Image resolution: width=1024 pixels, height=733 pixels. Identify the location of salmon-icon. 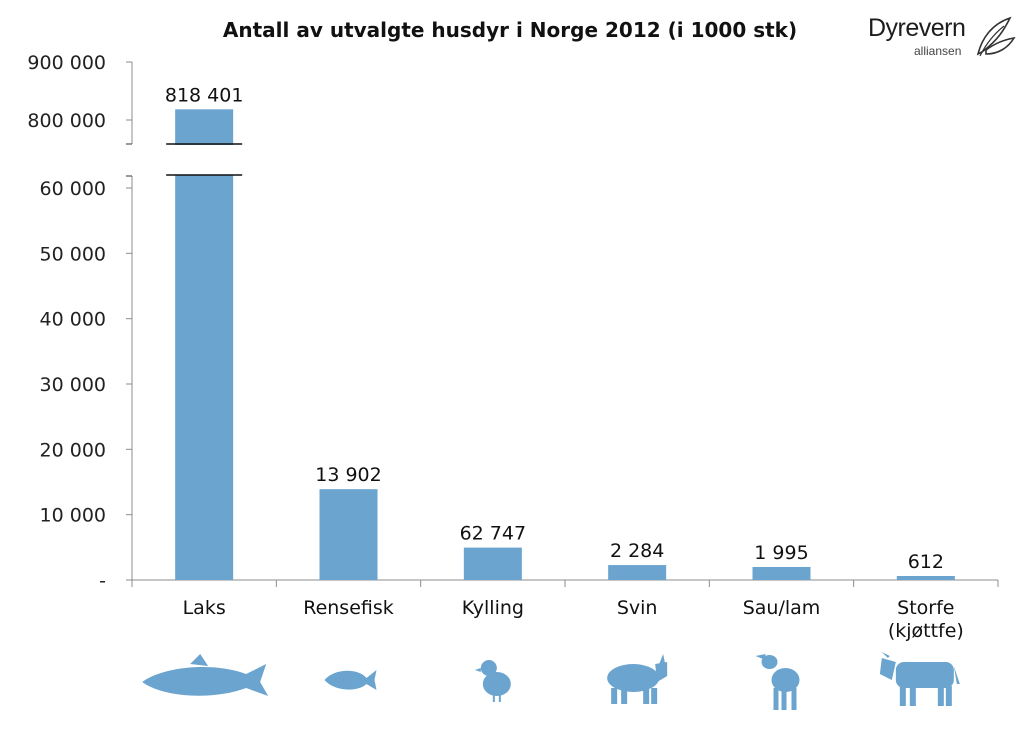
(205, 675).